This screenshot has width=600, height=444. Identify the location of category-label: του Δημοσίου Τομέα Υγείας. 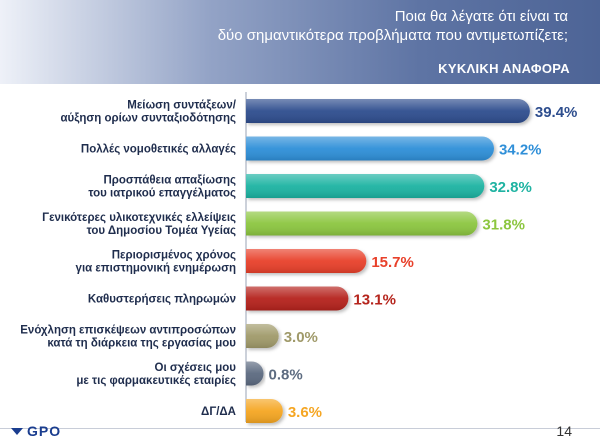
(161, 231).